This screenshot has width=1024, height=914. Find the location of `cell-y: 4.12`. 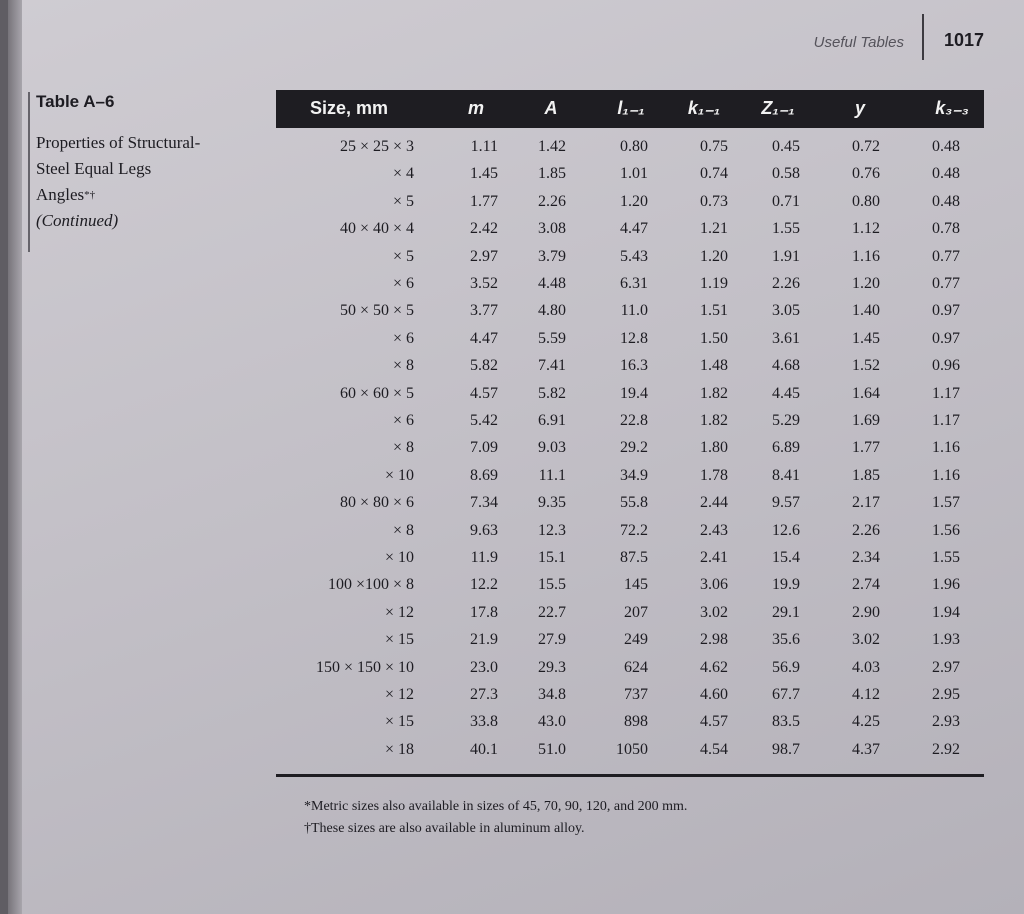

cell-y: 4.12 is located at coordinates (866, 694).